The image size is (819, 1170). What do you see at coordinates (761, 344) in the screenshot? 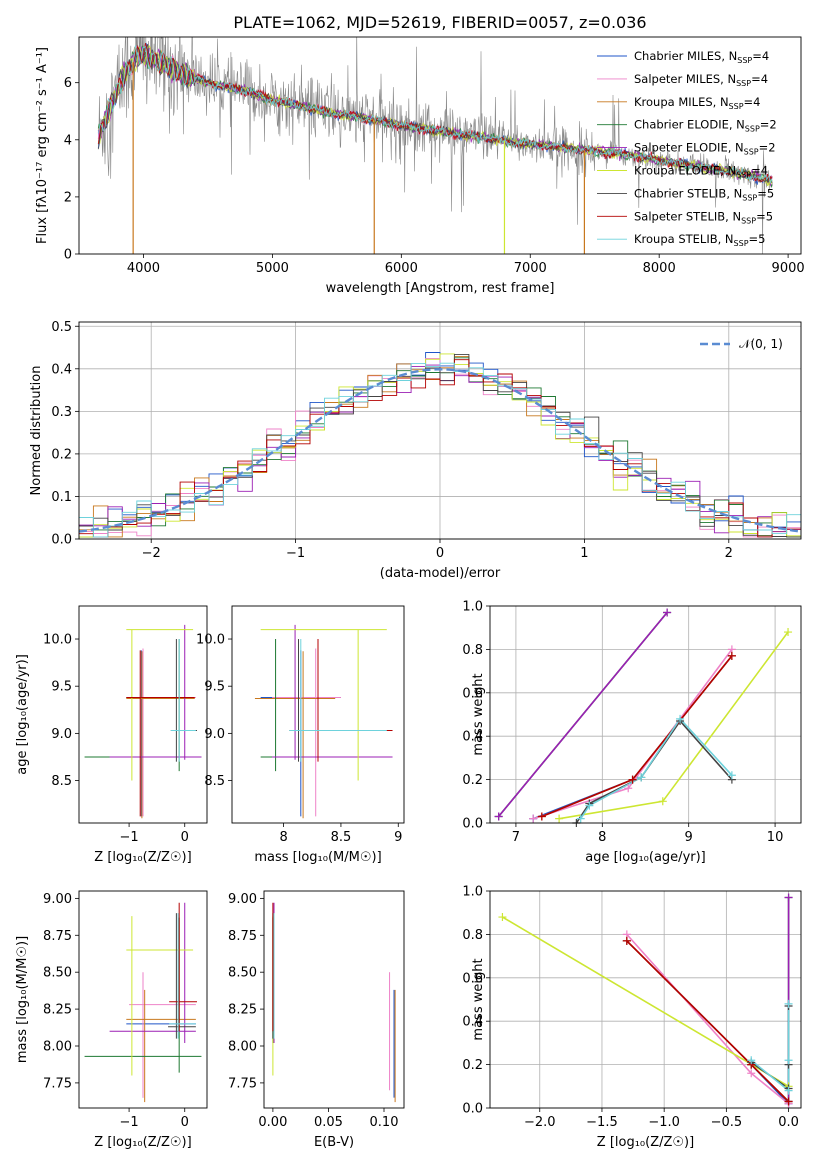
I see `legend-label: 𝒩(0, 1)` at bounding box center [761, 344].